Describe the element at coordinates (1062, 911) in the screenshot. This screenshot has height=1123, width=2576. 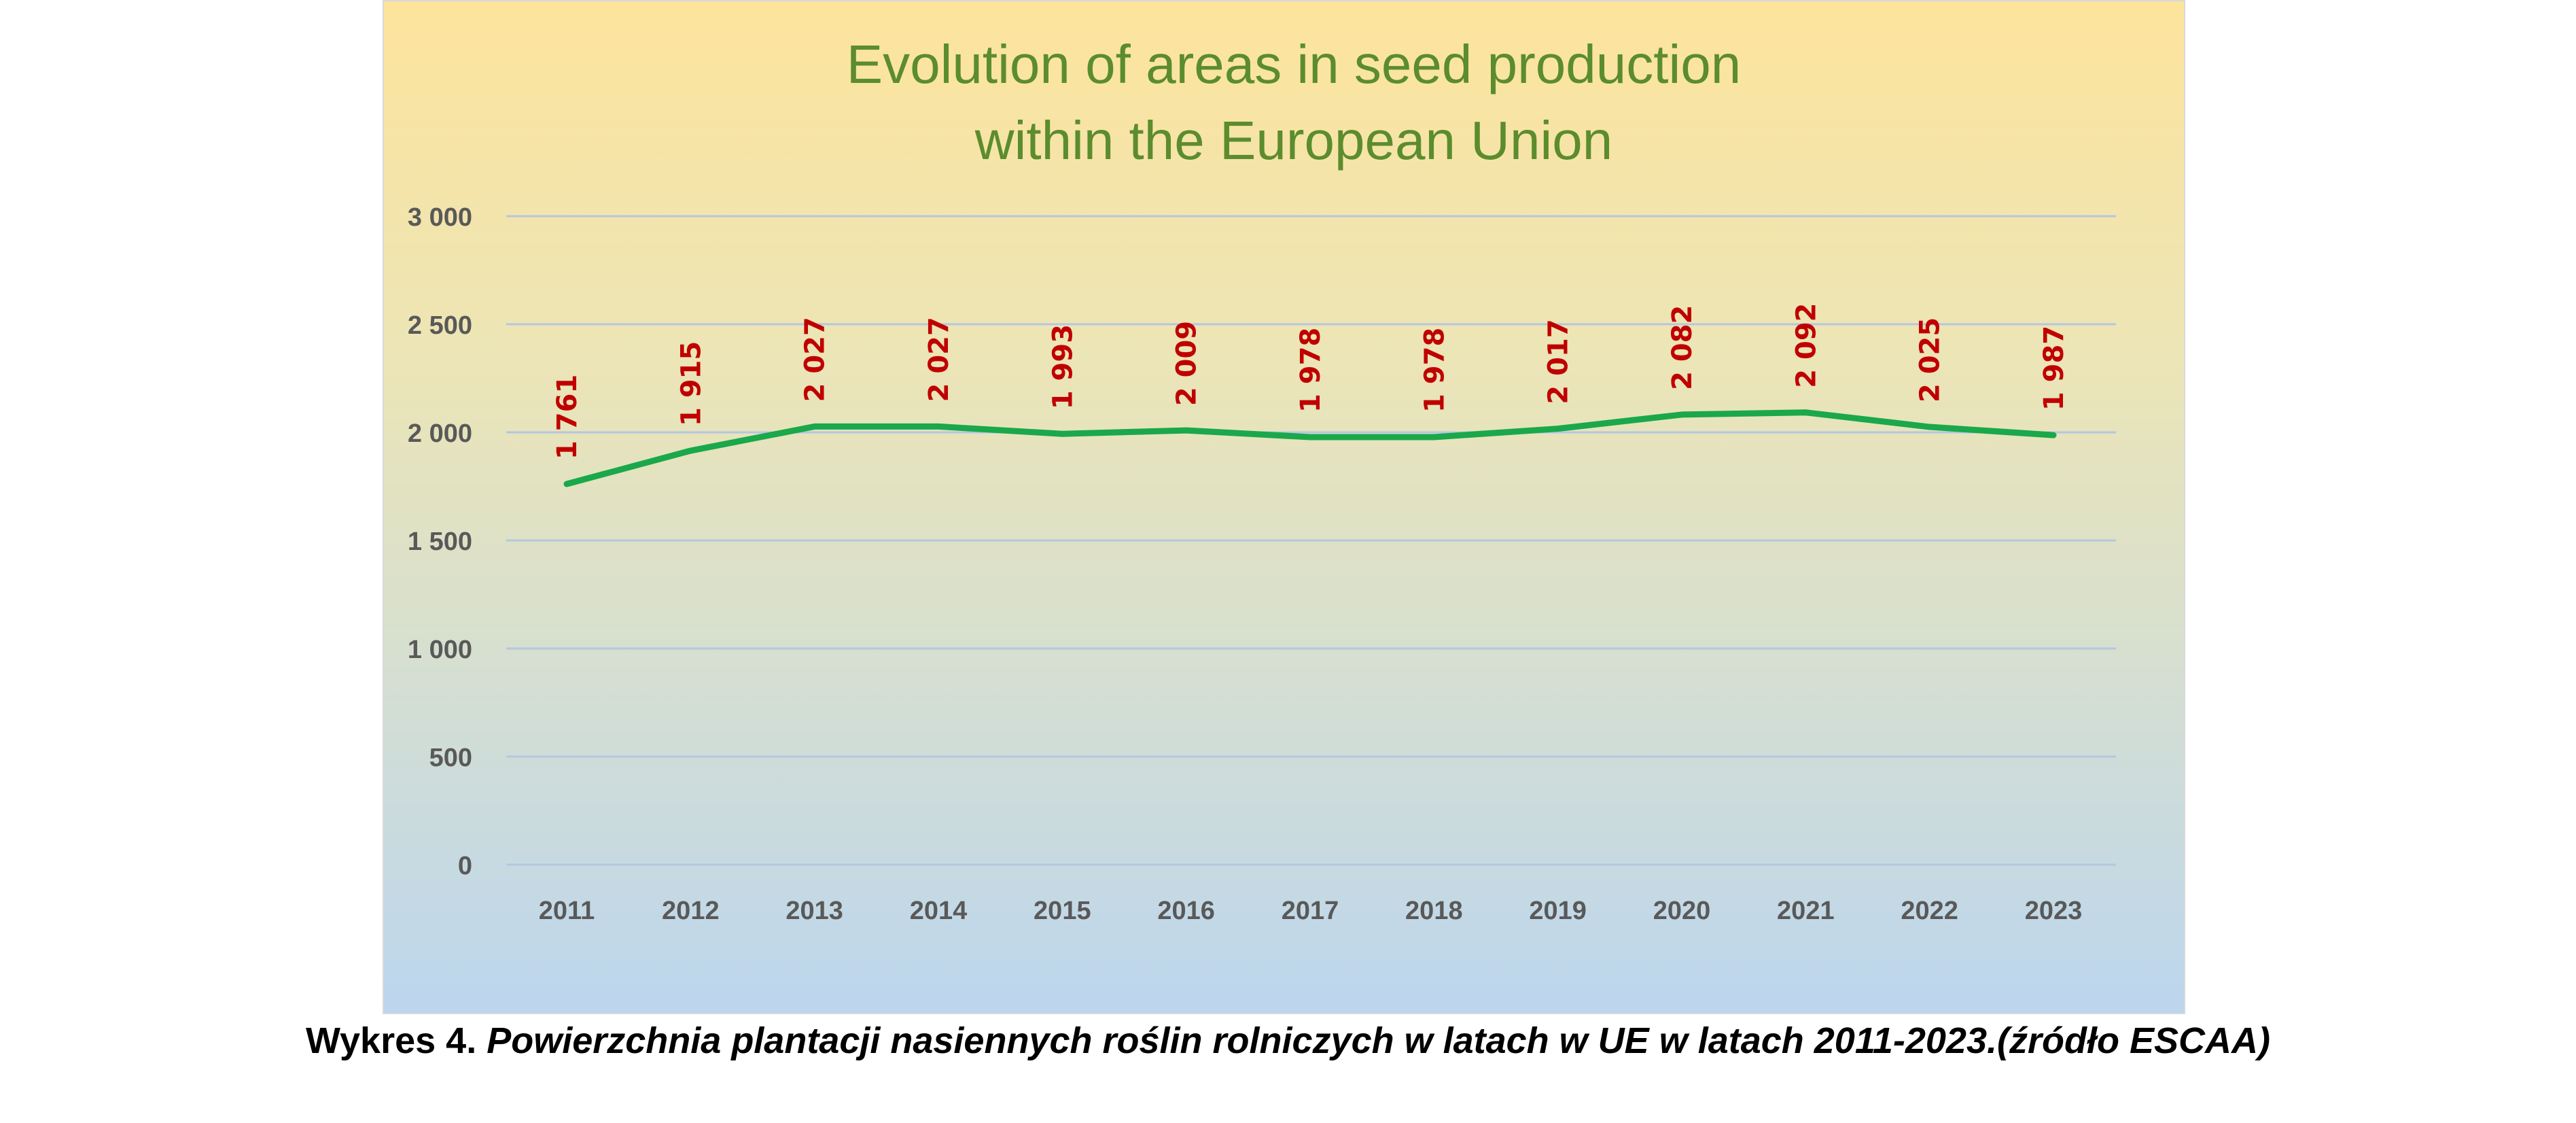
I see `x-tick-label: 2015` at that location.